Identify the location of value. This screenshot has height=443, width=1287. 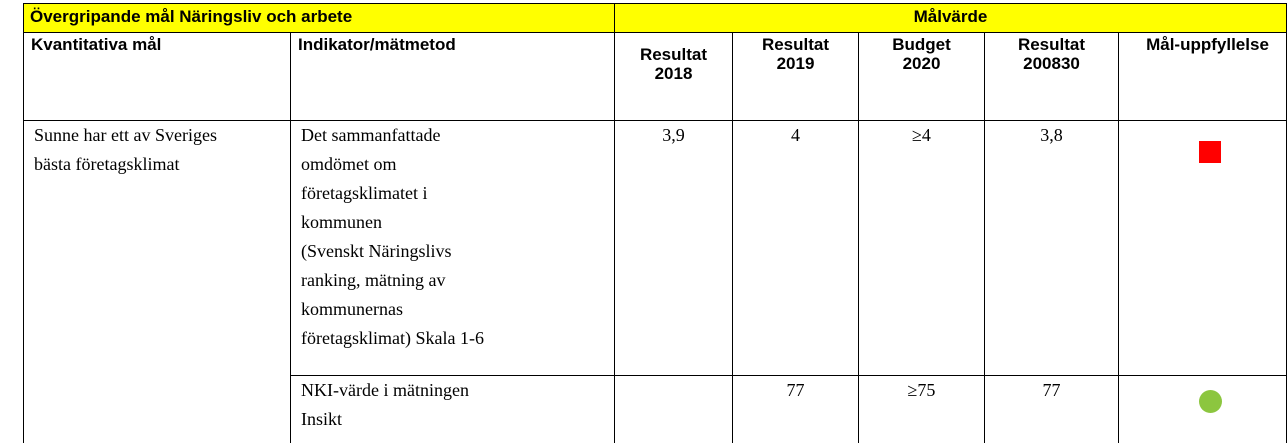
(673, 409).